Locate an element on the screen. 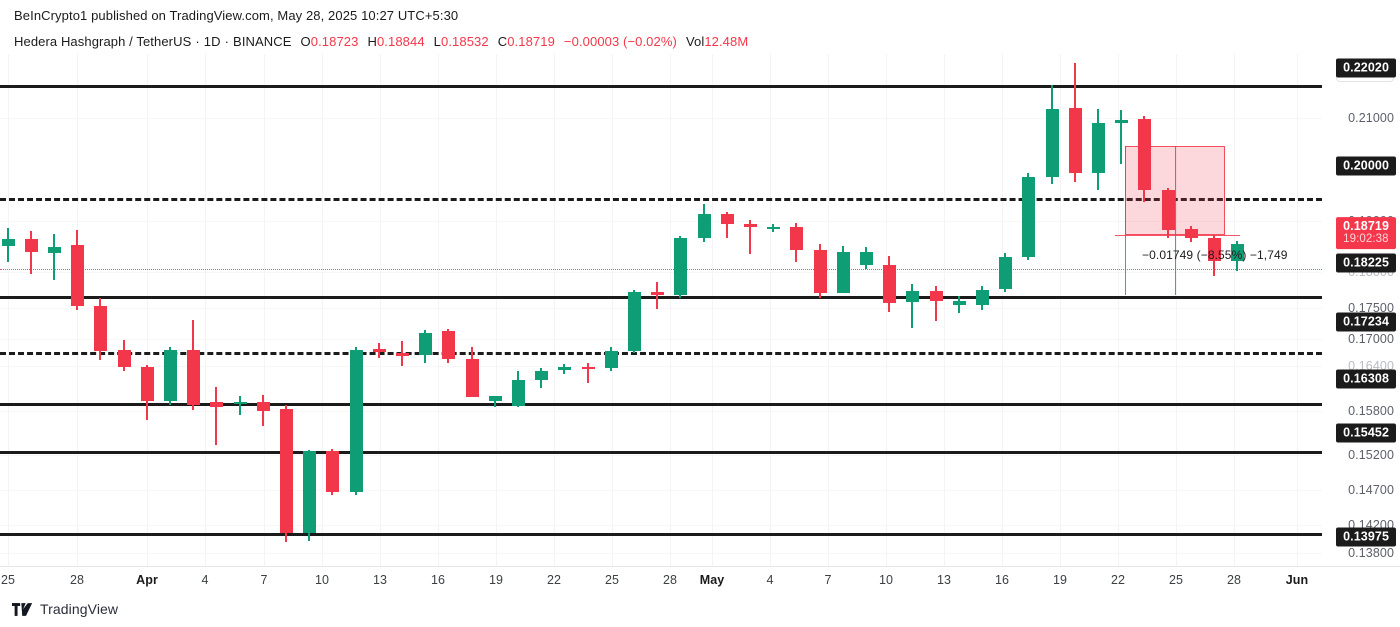  symbol-name: Hedera Hashgraph / TetherUS is located at coordinates (103, 41).